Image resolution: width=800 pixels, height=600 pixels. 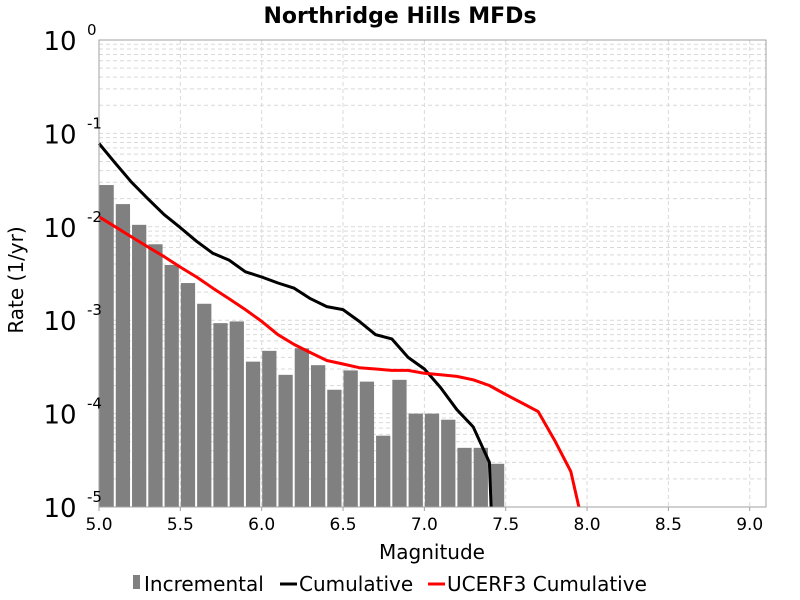 I want to click on y-tick-label-exponent: -2, so click(x=94, y=217).